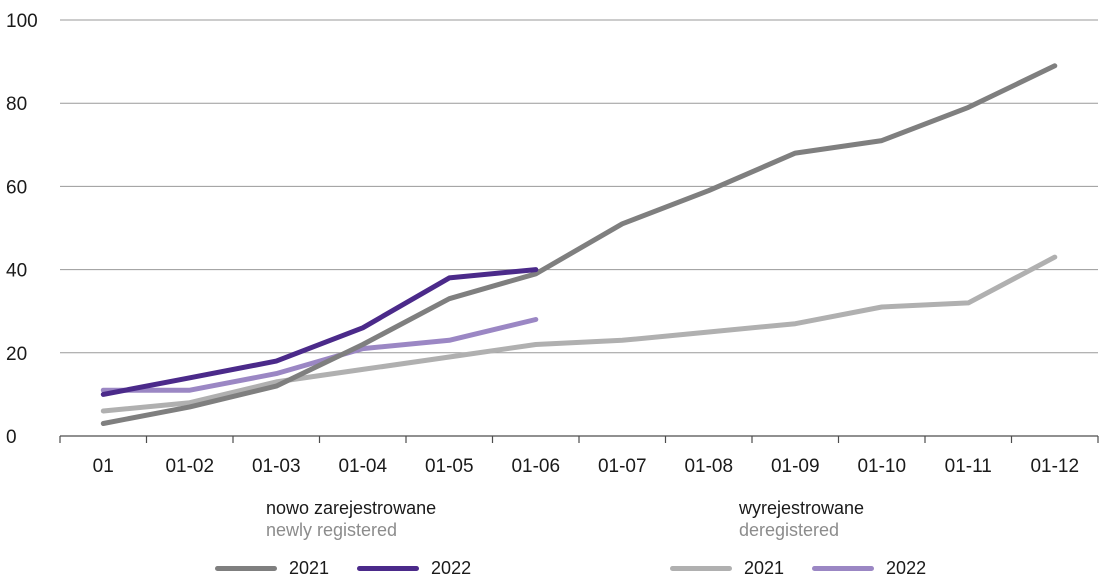  I want to click on legend-swatch-newly-2022, so click(388, 568).